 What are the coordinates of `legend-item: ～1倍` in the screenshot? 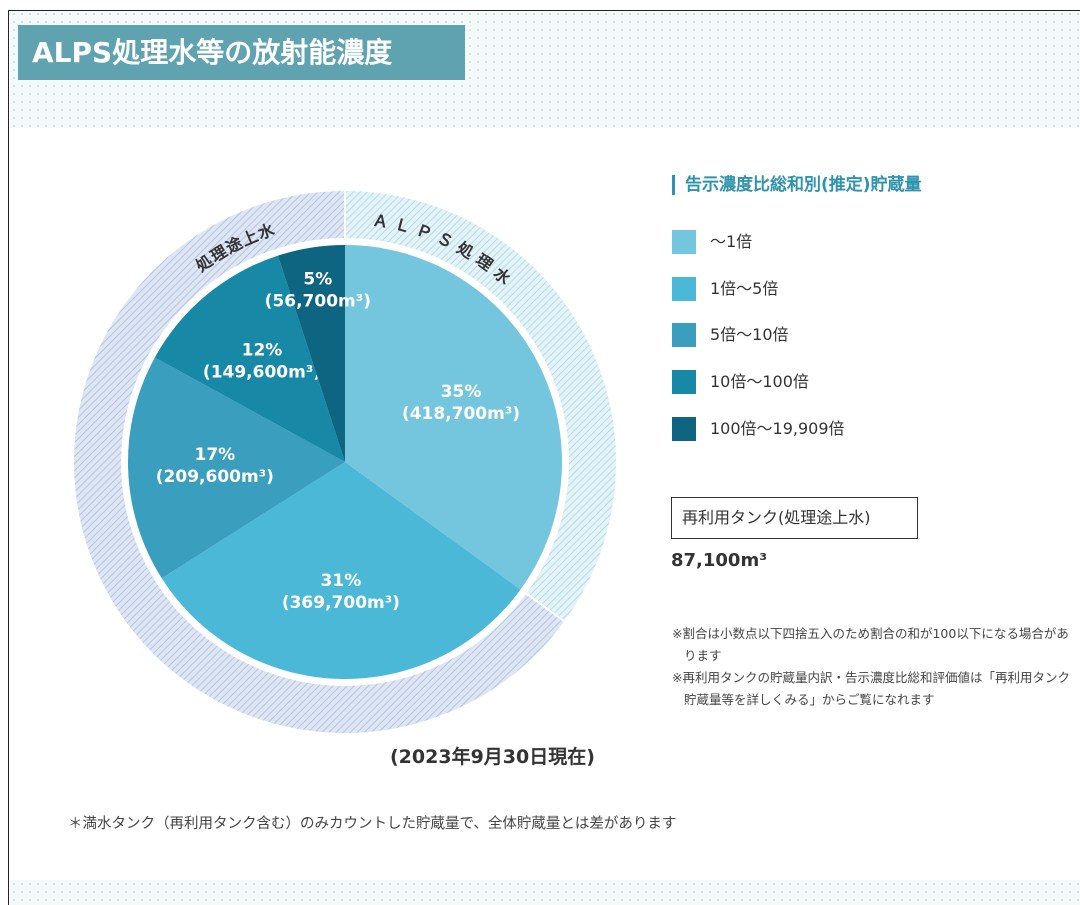 It's located at (712, 242).